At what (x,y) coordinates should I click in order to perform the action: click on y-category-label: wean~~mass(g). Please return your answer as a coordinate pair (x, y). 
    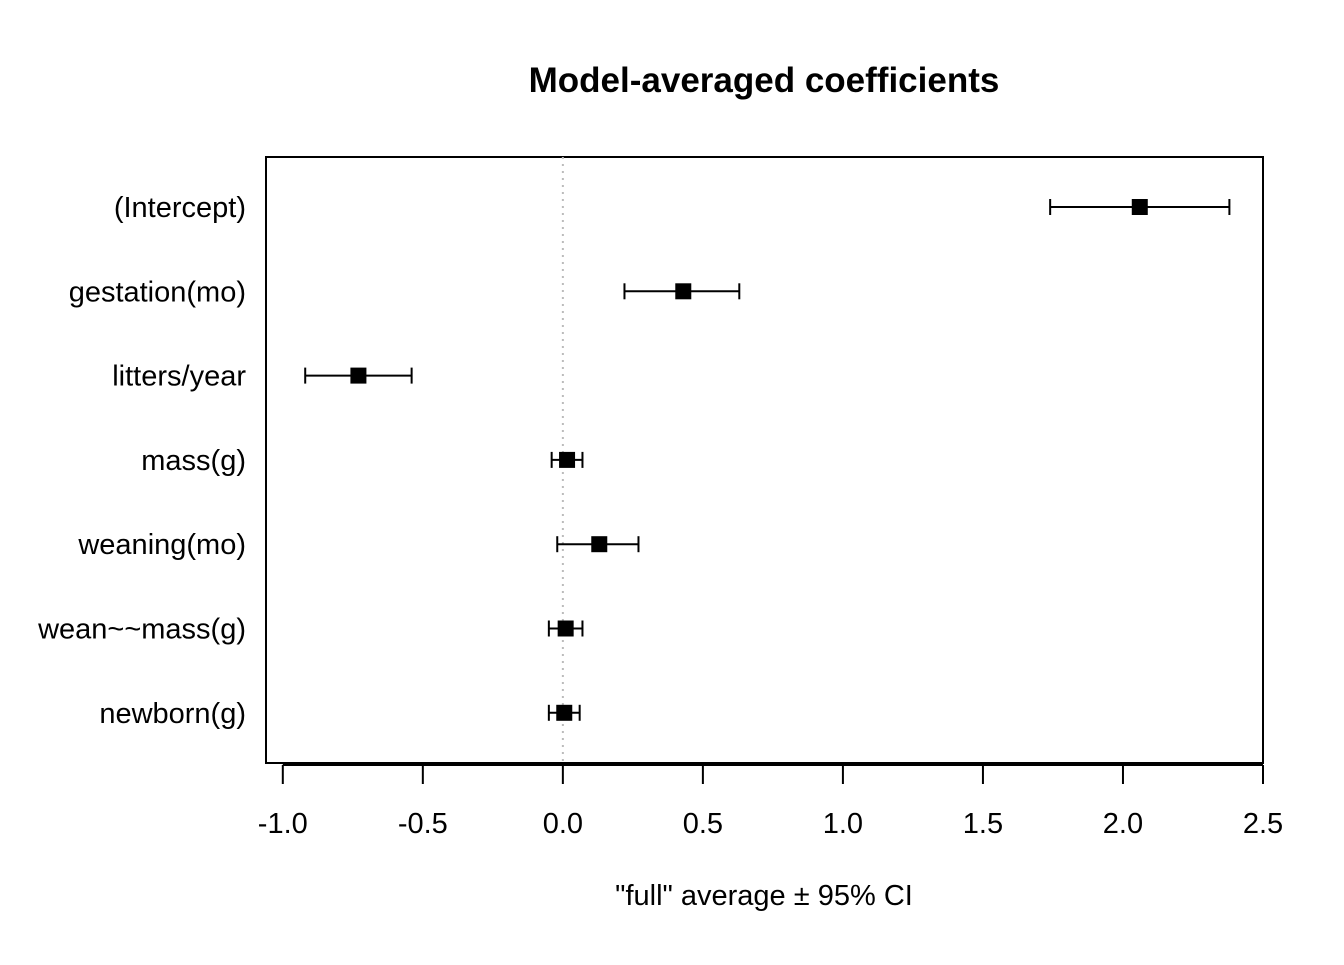
    Looking at the image, I should click on (141, 630).